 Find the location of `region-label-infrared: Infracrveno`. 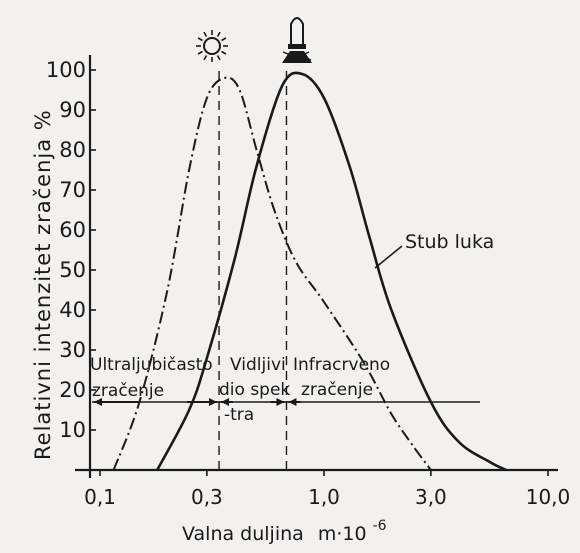

region-label-infrared: Infracrveno is located at coordinates (341, 365).